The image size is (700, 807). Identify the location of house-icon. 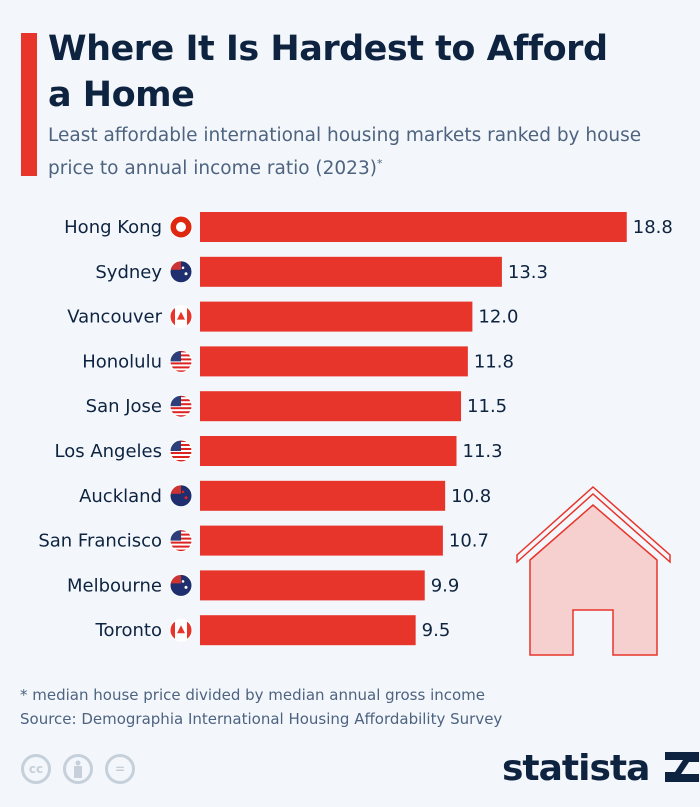
(593, 570).